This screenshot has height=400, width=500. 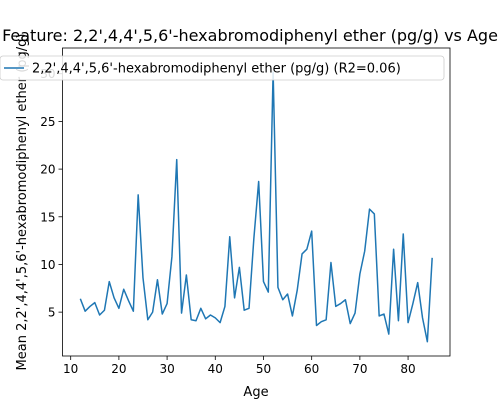 What do you see at coordinates (47, 122) in the screenshot?
I see `y-tick-label: 25` at bounding box center [47, 122].